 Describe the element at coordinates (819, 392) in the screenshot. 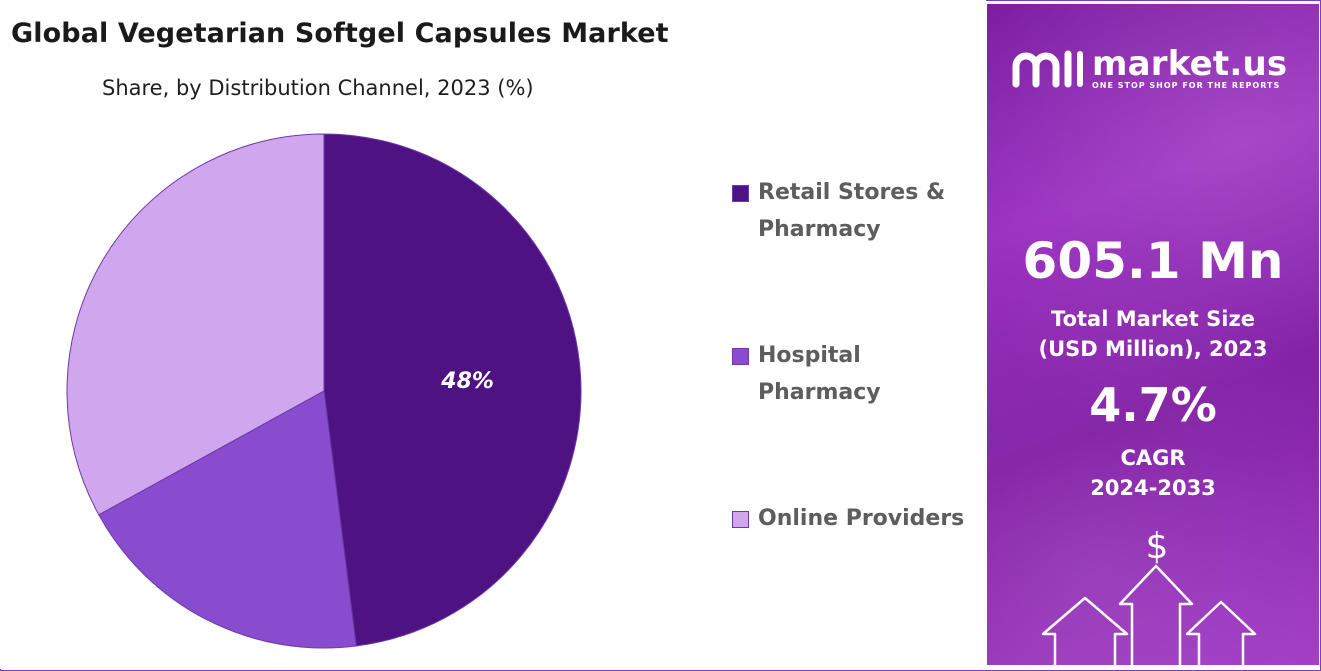

I see `legend-label-hospital-line2: Pharmacy` at that location.